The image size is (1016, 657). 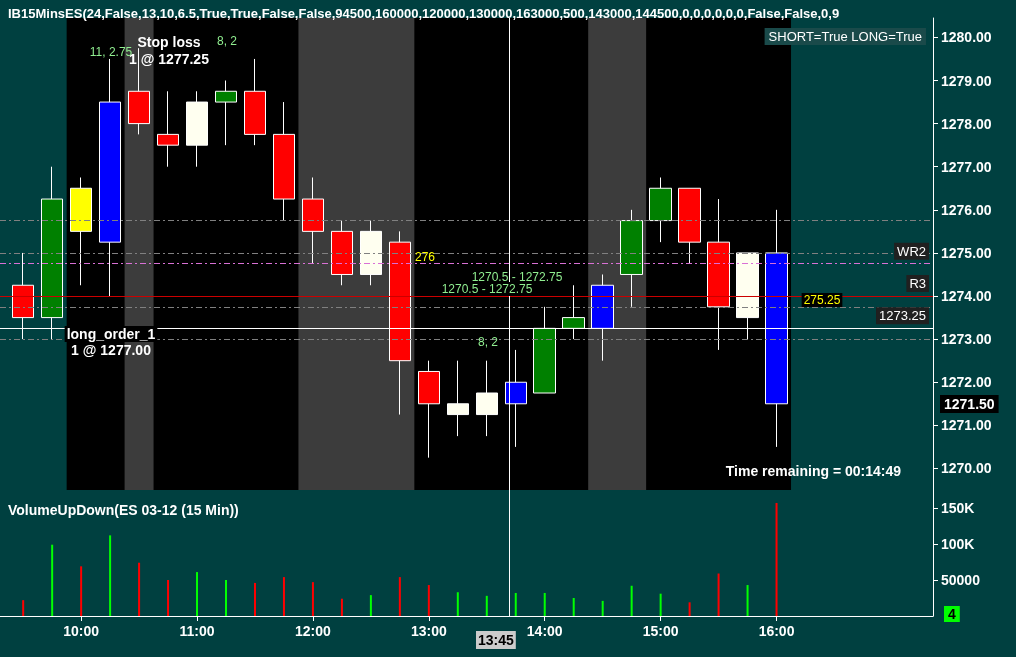 What do you see at coordinates (917, 284) in the screenshot?
I see `ref-line-label: R3` at bounding box center [917, 284].